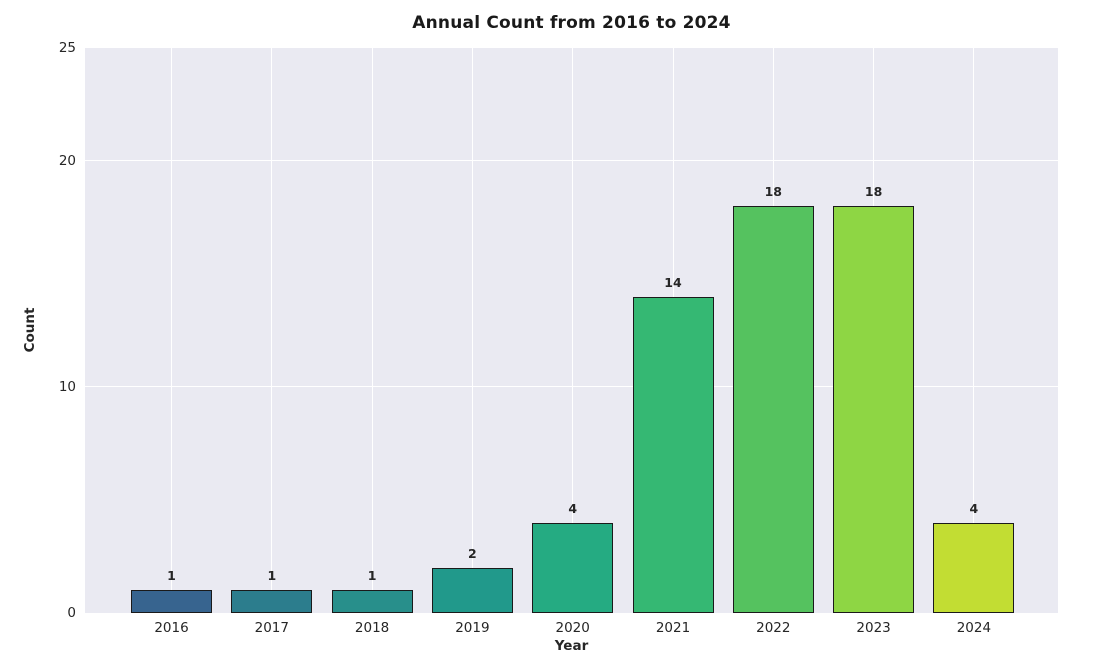  I want to click on x-tick-label: 2024, so click(974, 628).